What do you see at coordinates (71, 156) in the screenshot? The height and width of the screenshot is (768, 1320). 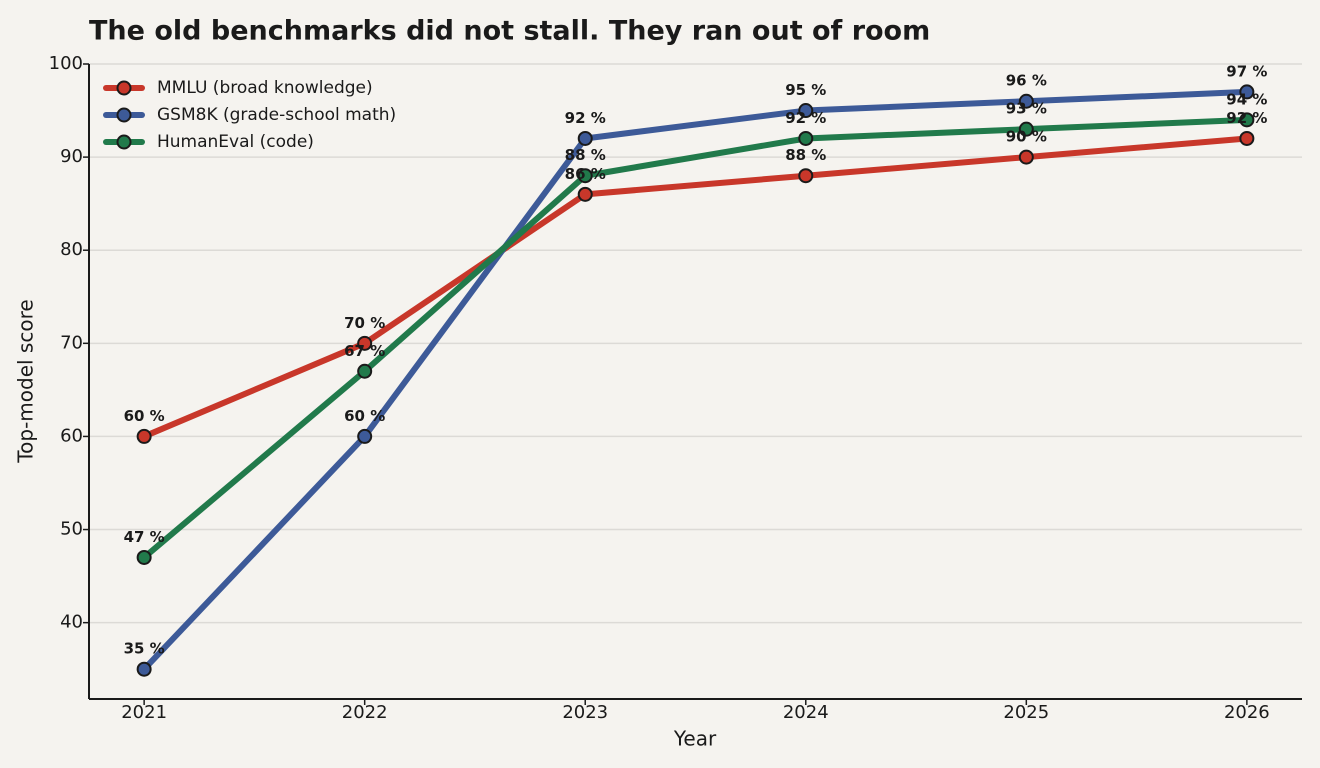 I see `y-tick-label: 90` at bounding box center [71, 156].